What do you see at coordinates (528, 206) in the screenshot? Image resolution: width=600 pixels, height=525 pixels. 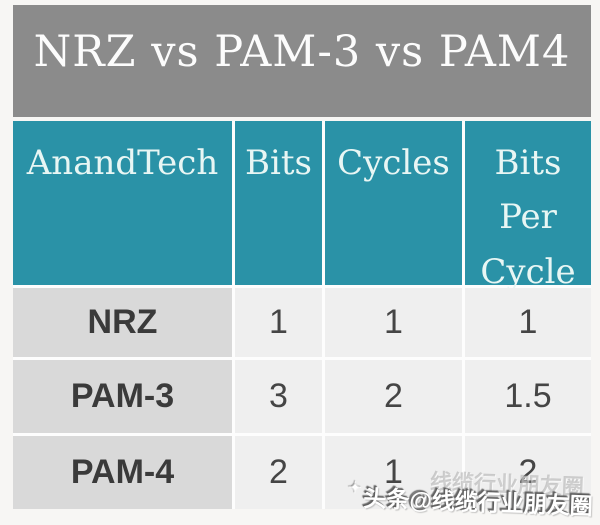 I see `header-cell-bits-per-cycle: Bits Per Cycle` at bounding box center [528, 206].